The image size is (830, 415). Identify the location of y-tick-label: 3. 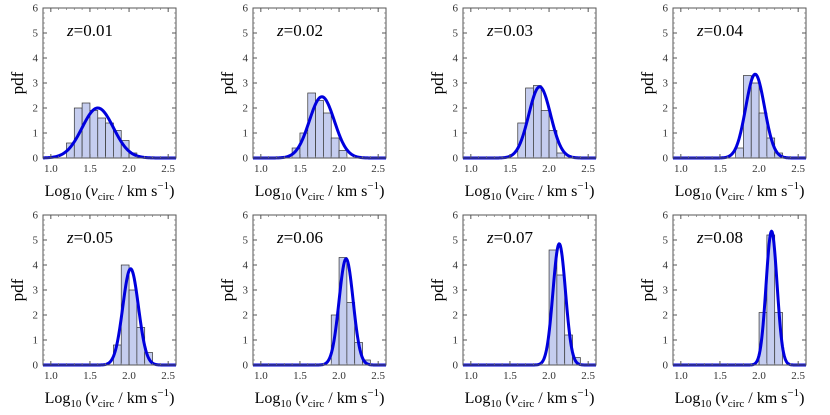
(246, 84).